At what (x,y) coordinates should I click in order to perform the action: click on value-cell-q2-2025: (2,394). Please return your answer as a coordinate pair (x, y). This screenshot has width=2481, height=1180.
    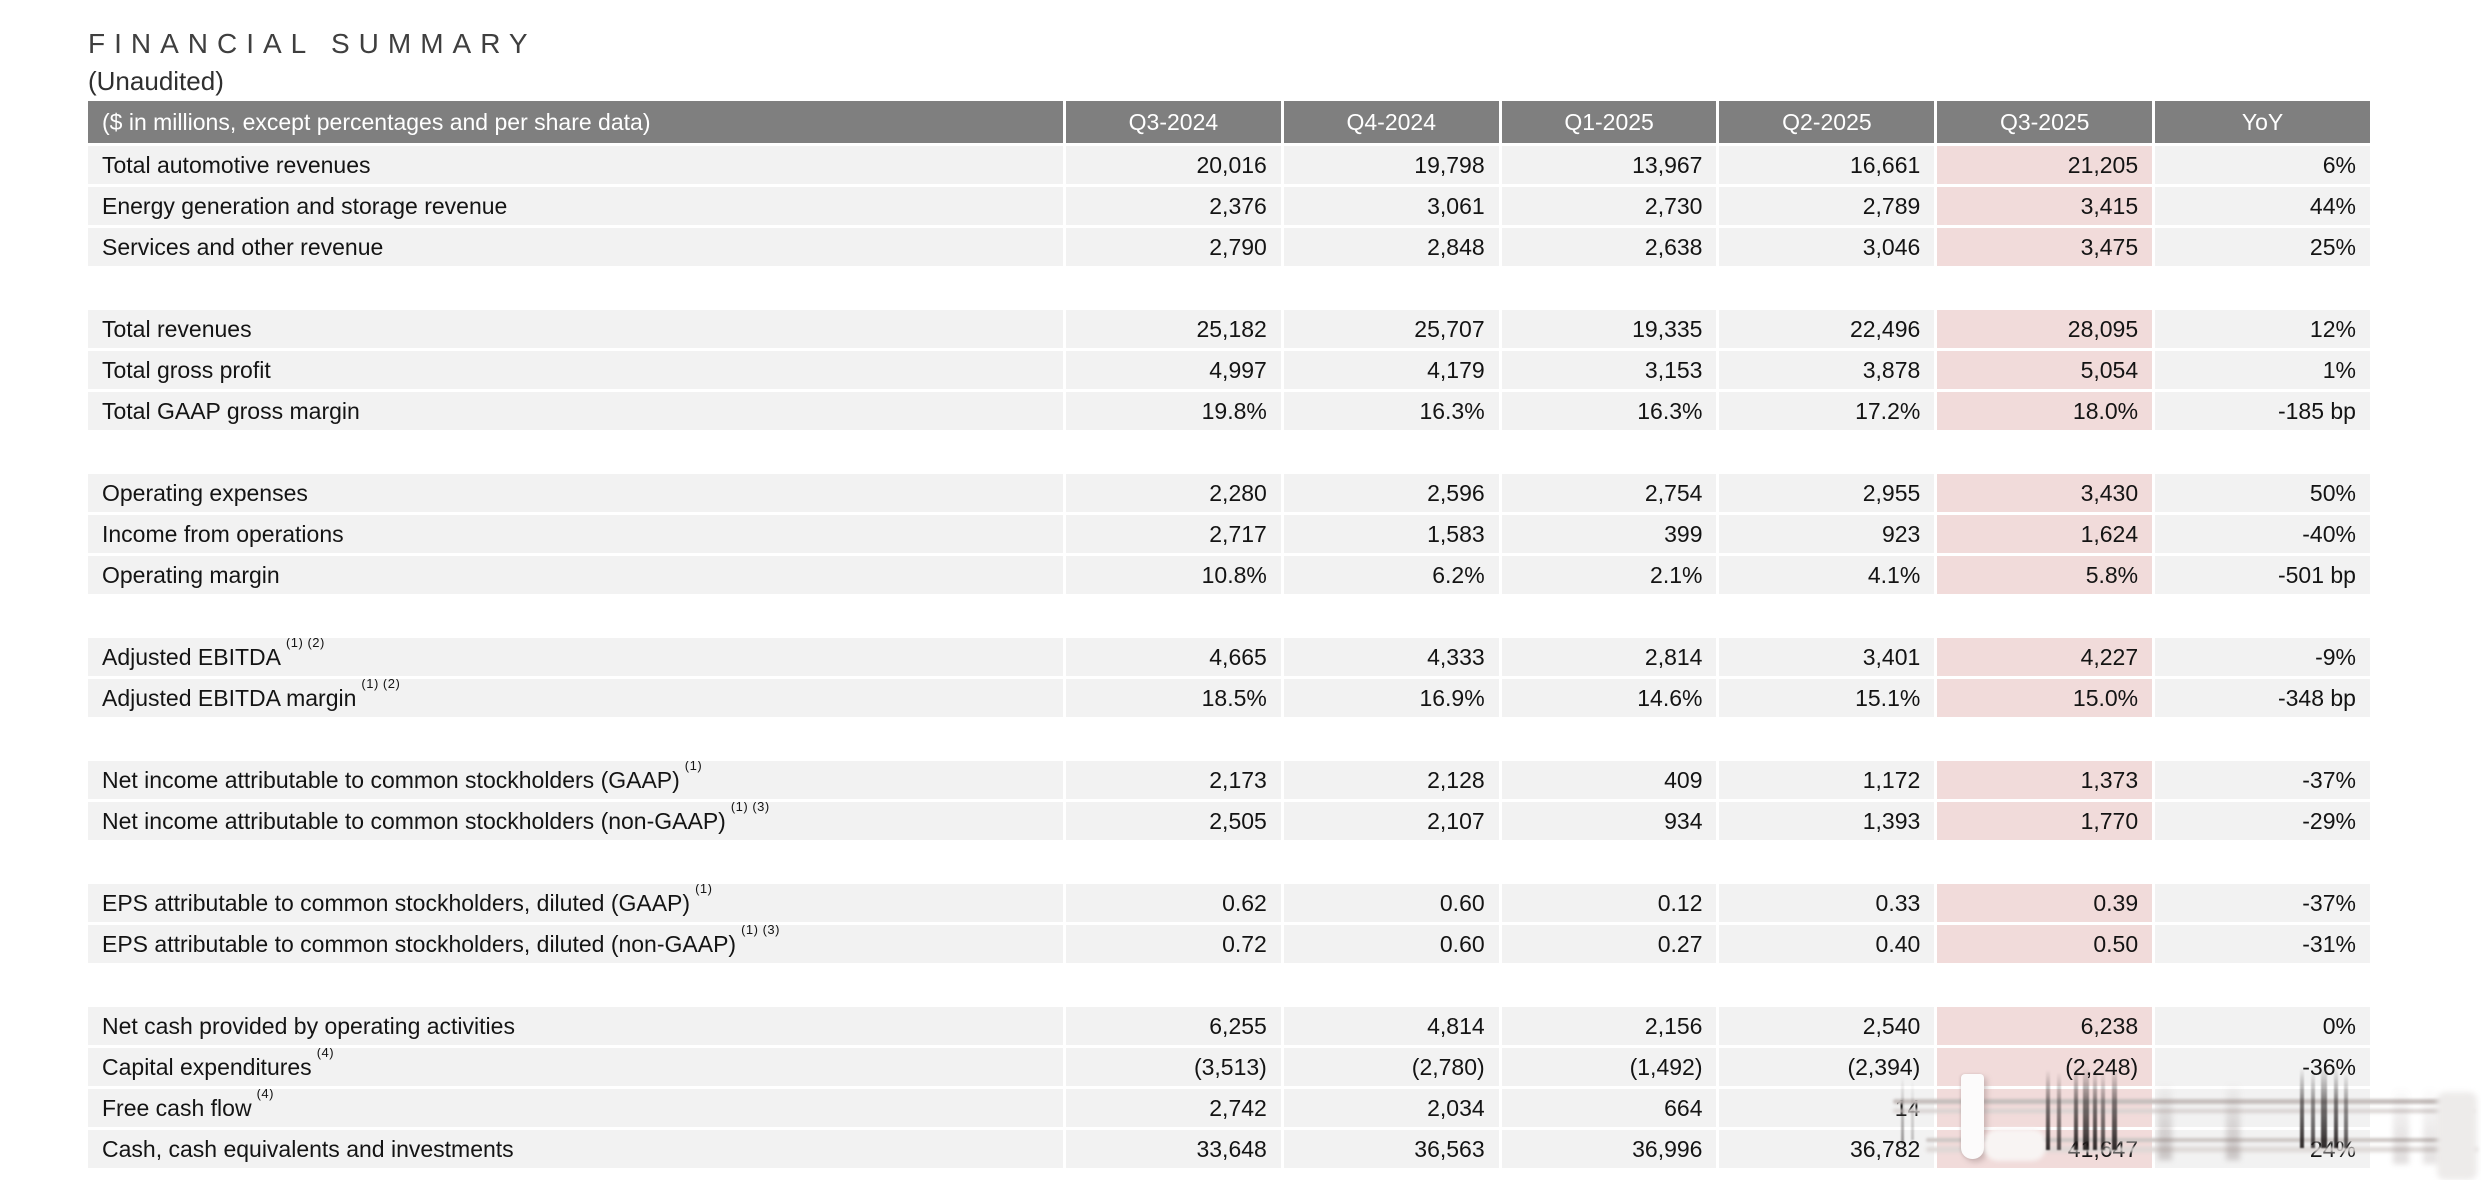
    Looking at the image, I should click on (1825, 1067).